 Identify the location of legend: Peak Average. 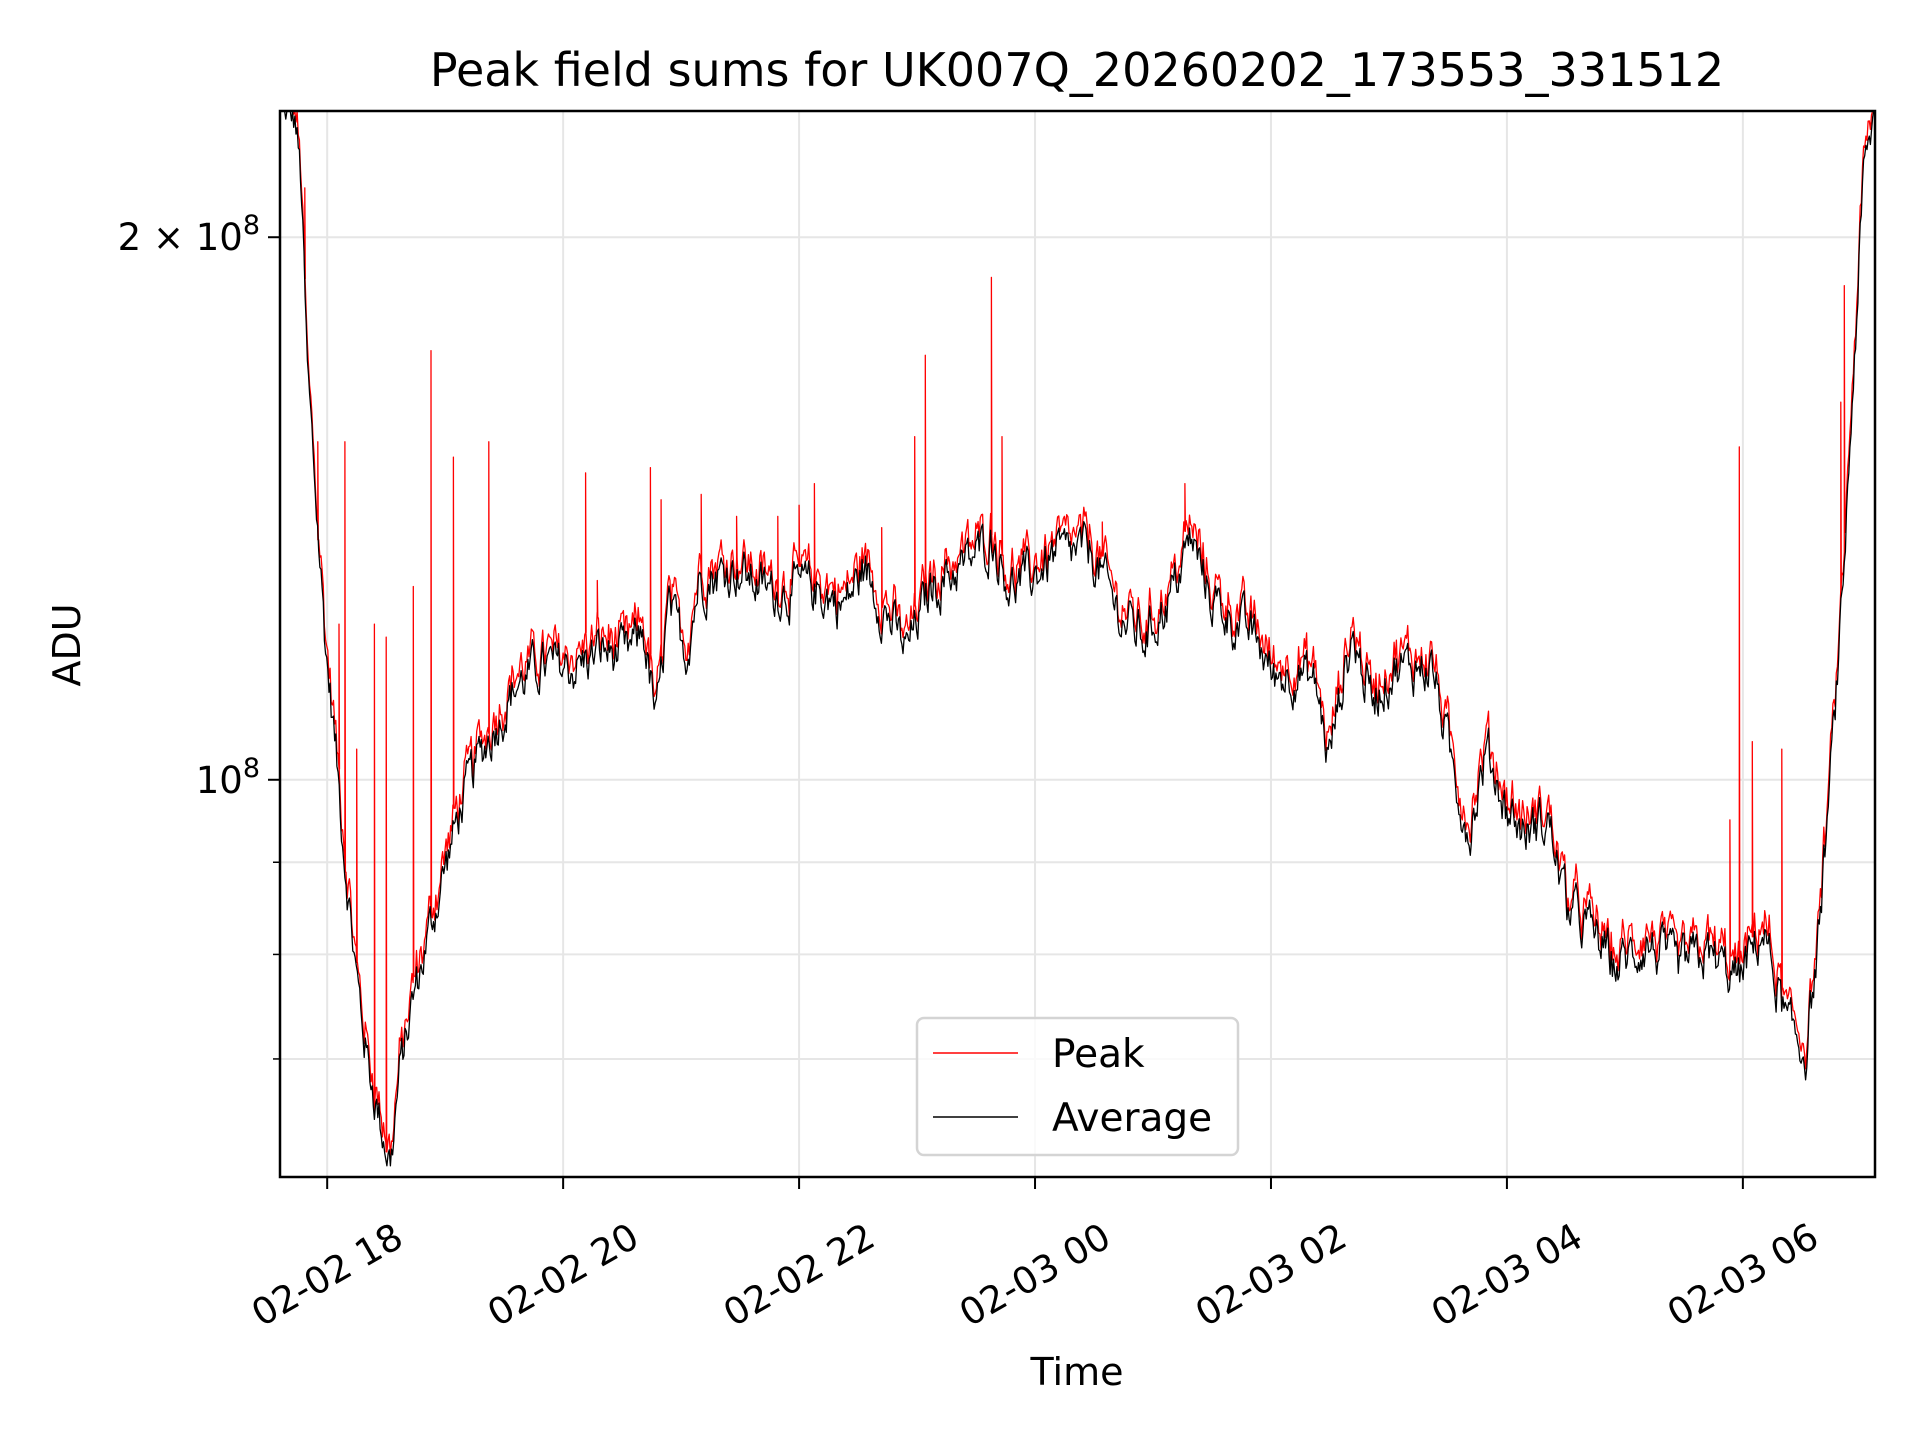
(1077, 1086).